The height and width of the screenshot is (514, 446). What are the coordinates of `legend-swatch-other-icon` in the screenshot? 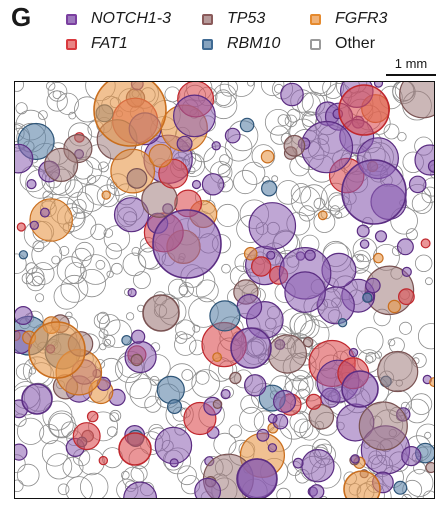 It's located at (315, 44).